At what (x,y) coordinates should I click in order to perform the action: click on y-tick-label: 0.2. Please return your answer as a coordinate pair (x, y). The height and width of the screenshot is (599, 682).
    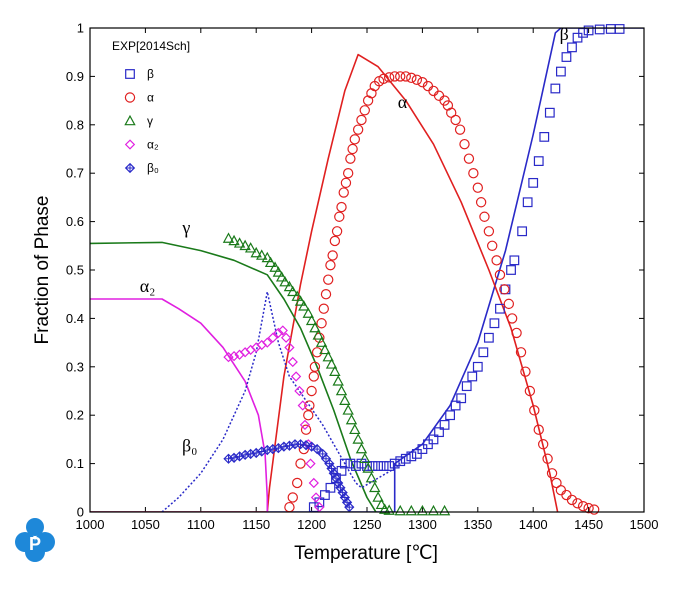
    Looking at the image, I should click on (75, 415).